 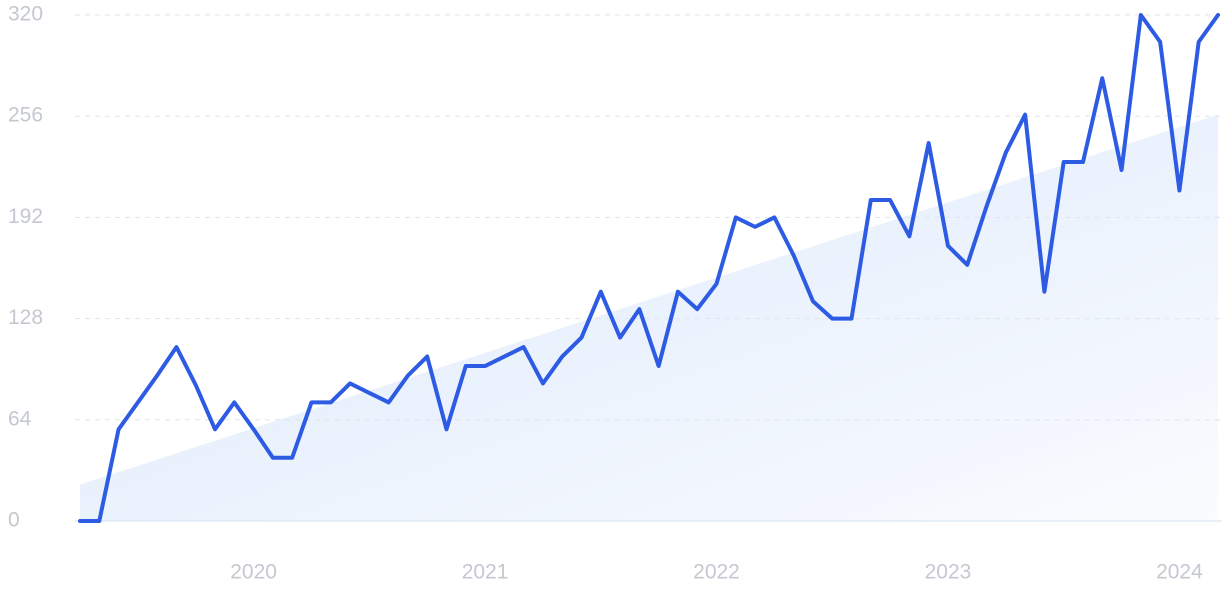 What do you see at coordinates (253, 572) in the screenshot?
I see `x-tick-label: 2020` at bounding box center [253, 572].